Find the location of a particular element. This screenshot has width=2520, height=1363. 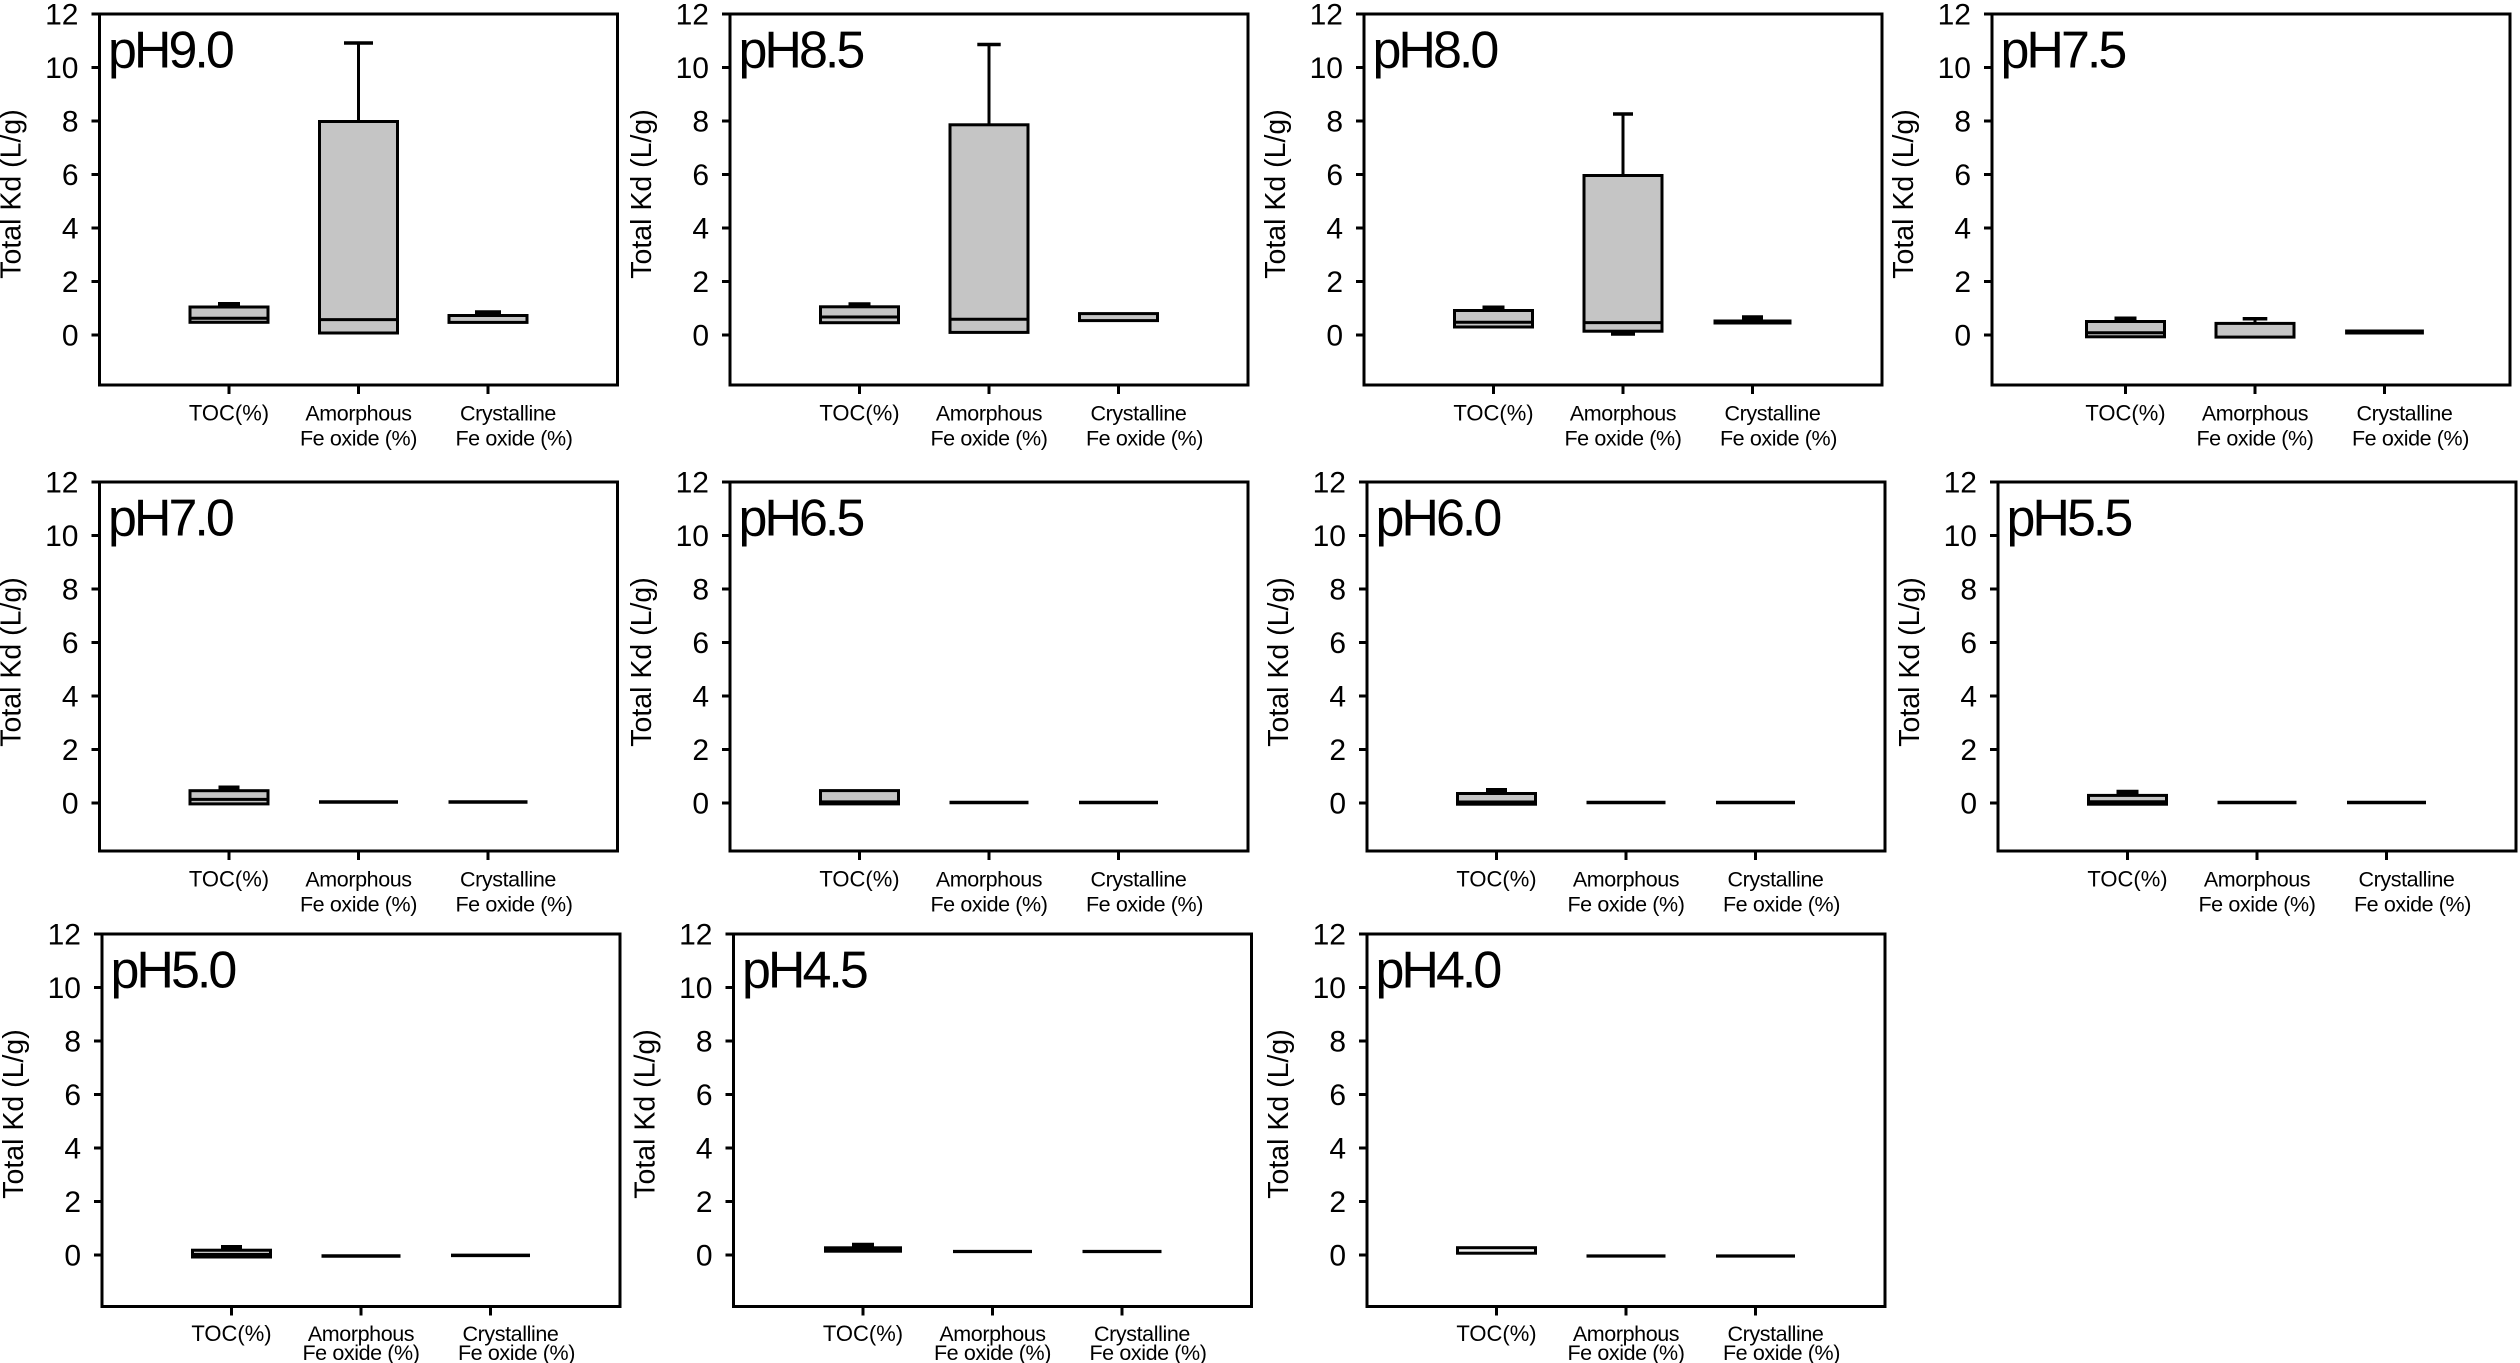

svg-text: pH4.5 is located at coordinates (804, 971).